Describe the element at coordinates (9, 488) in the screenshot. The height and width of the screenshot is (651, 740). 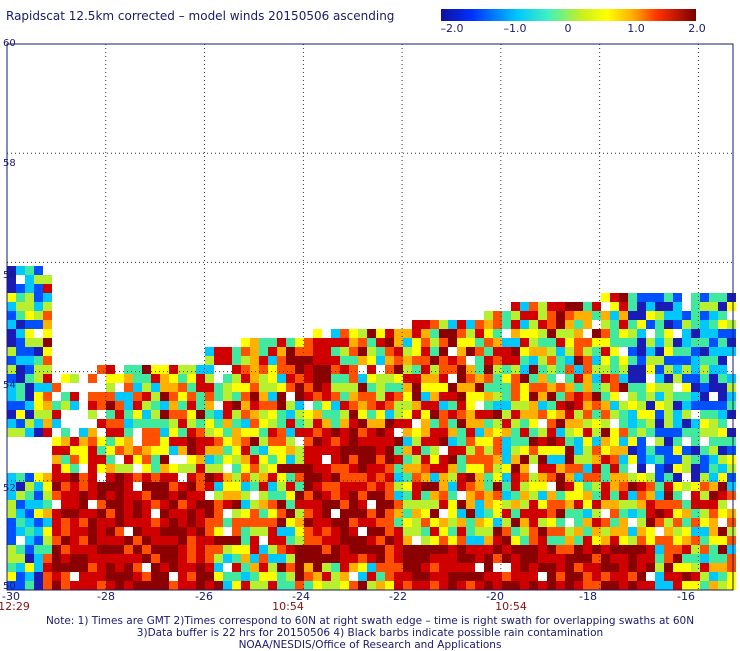
I see `lat-label-52: 52` at that location.